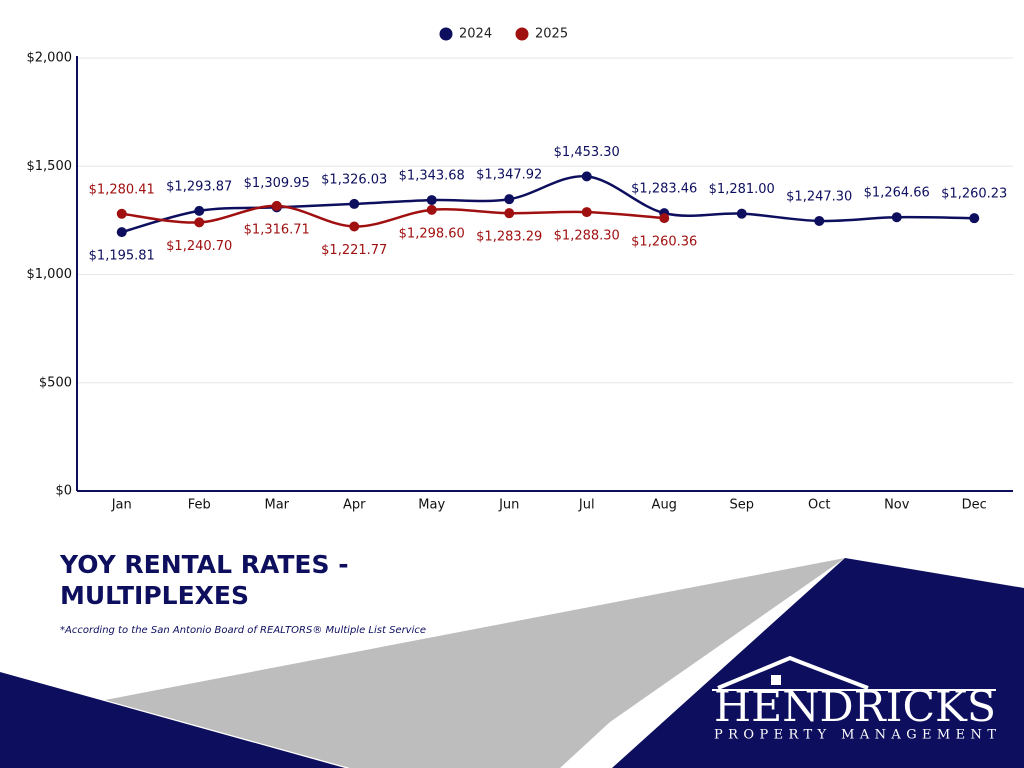 Image resolution: width=1024 pixels, height=768 pixels. I want to click on legend-label: 2024, so click(475, 34).